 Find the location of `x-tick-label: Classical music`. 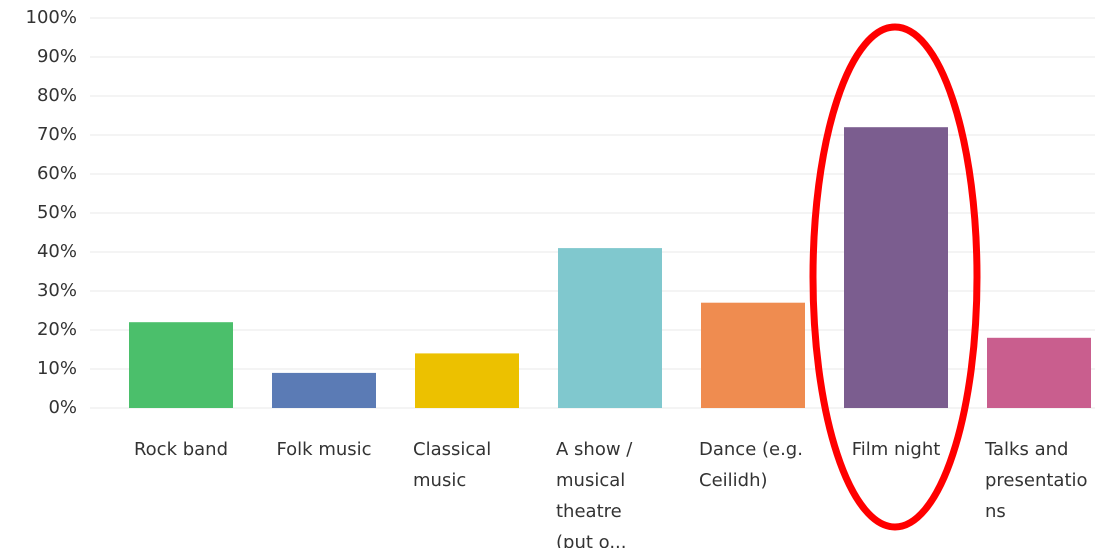

x-tick-label: Classical music is located at coordinates (452, 465).